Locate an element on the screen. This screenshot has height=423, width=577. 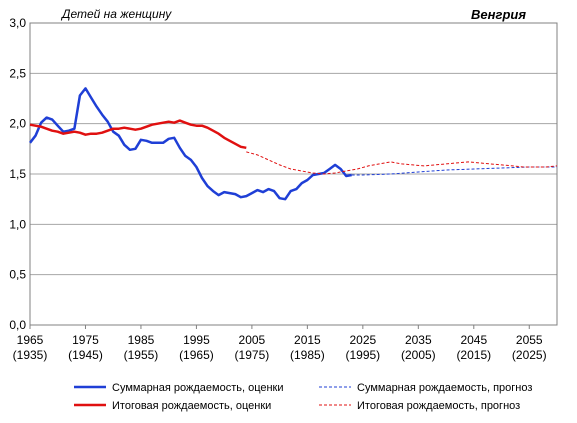
y-tick-label: 1,5 is located at coordinates (17, 174).